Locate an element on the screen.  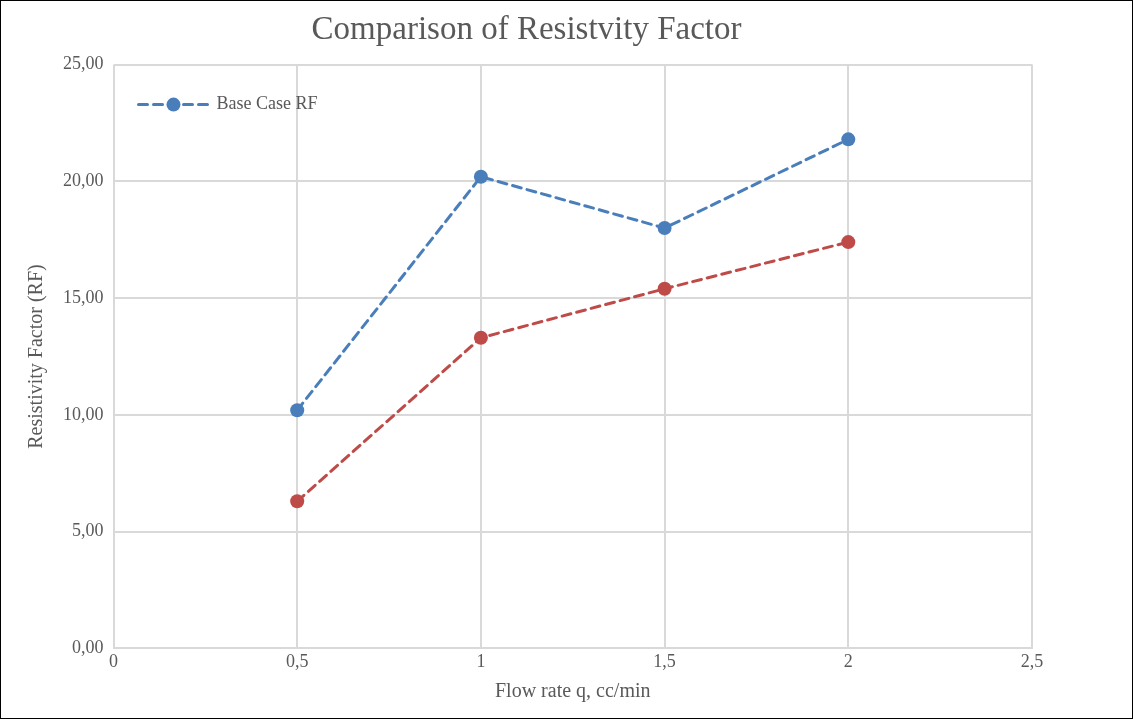
y-axis-title: Resistivity Factor (RF) is located at coordinates (36, 356).